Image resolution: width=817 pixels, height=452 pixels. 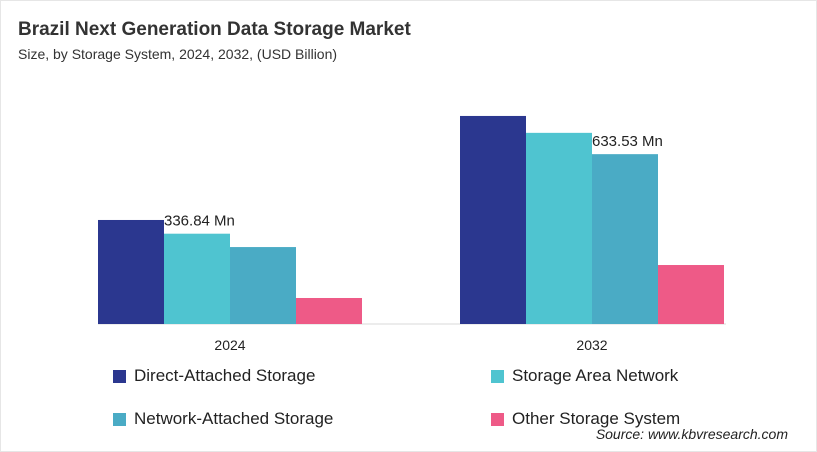 I want to click on data-label: 633.53 Mn, so click(x=627, y=141).